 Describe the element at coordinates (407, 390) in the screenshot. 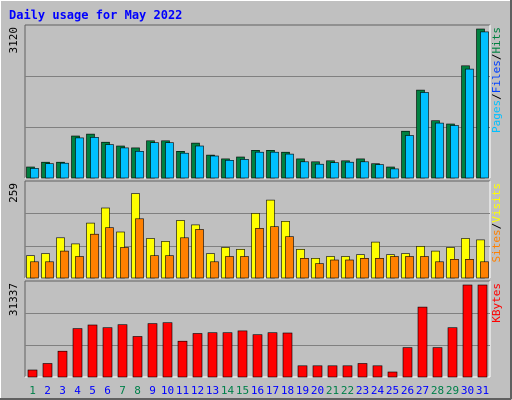

I see `day-label-26: 26` at that location.